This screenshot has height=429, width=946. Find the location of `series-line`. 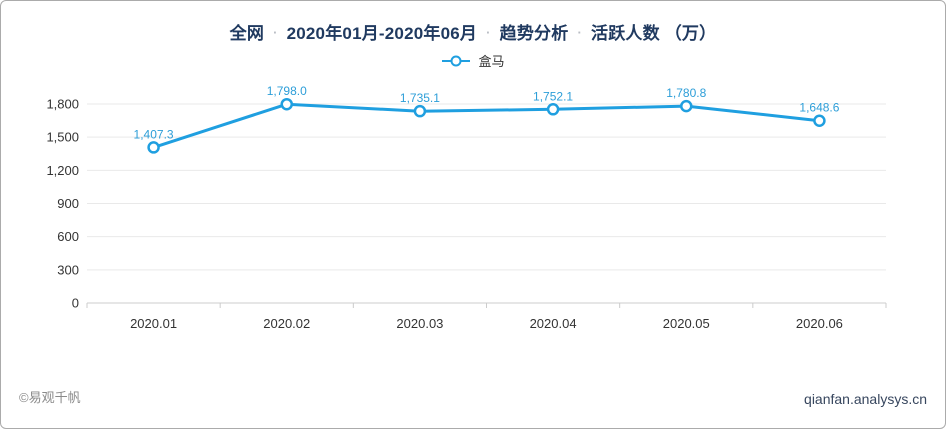

series-line is located at coordinates (486, 125).